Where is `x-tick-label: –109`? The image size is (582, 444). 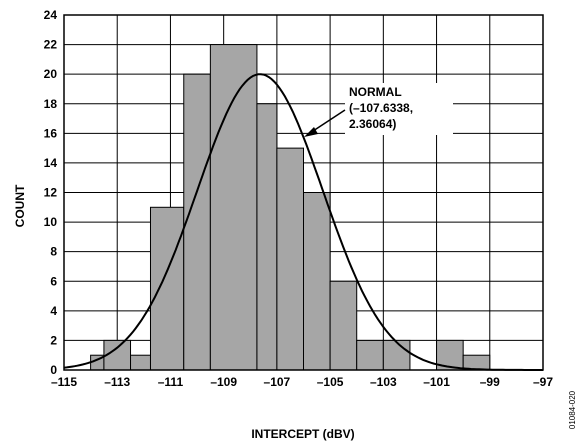 x-tick-label: –109 is located at coordinates (223, 382).